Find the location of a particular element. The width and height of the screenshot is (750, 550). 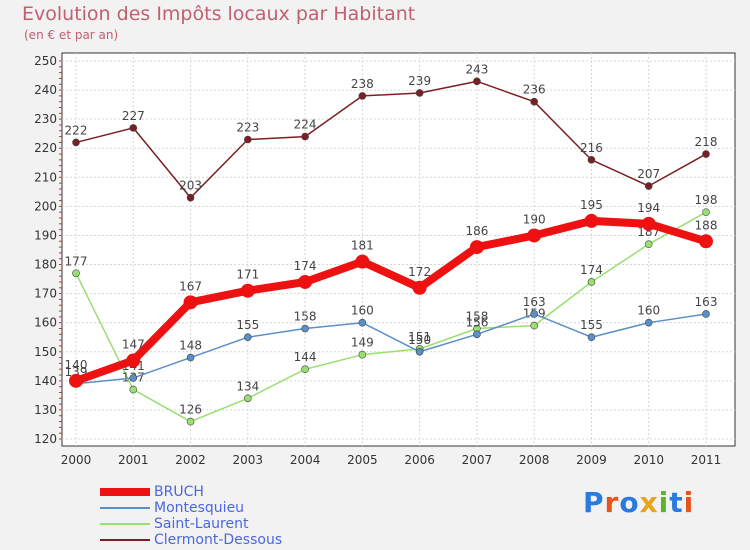

y-tick-label: 190 is located at coordinates (45, 235).